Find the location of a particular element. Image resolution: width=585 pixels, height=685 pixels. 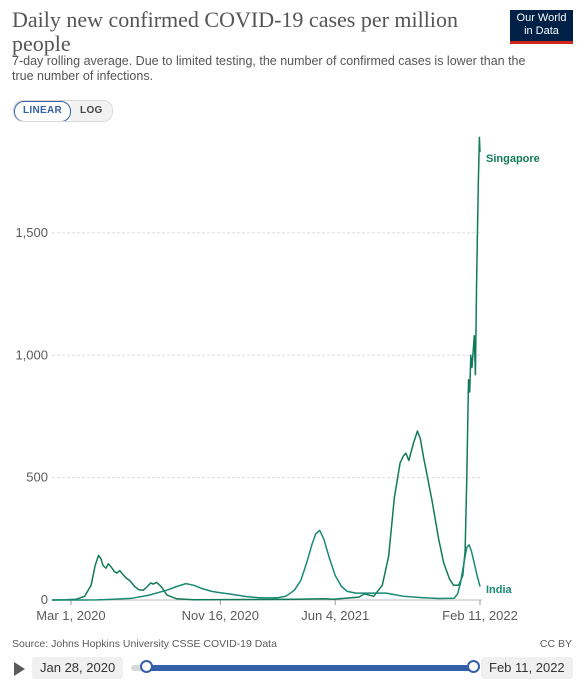

x-tick-label: Jun 4, 2021 is located at coordinates (335, 615).